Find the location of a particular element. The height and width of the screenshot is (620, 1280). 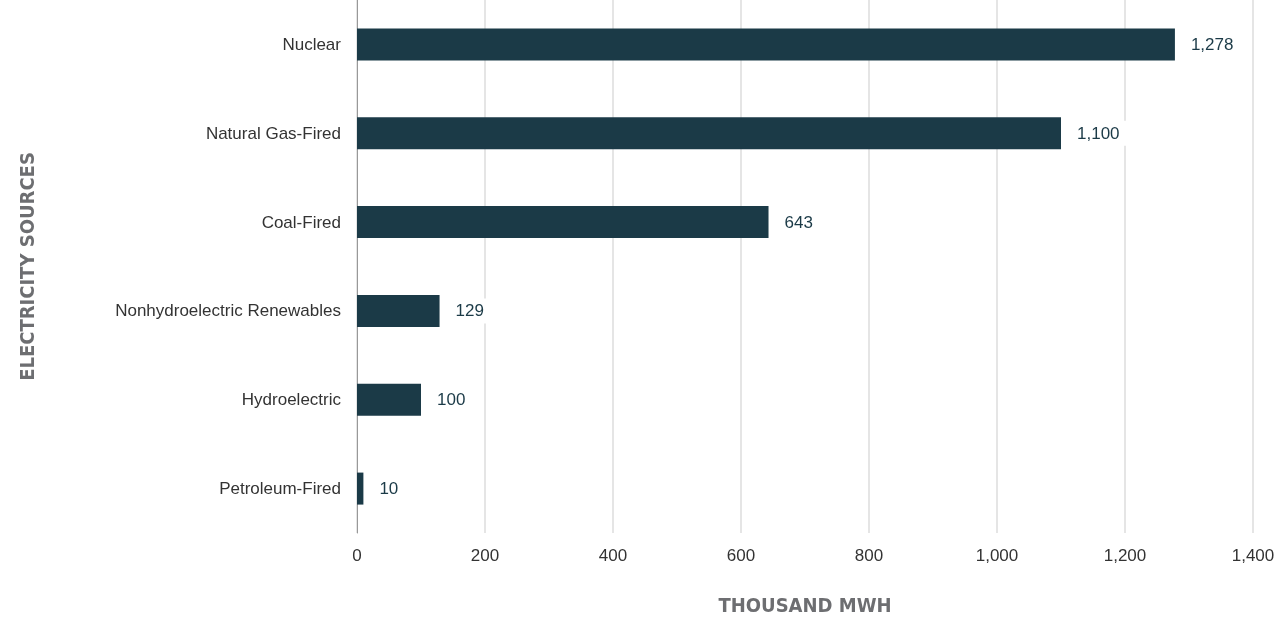

data-label: 100 is located at coordinates (451, 400).